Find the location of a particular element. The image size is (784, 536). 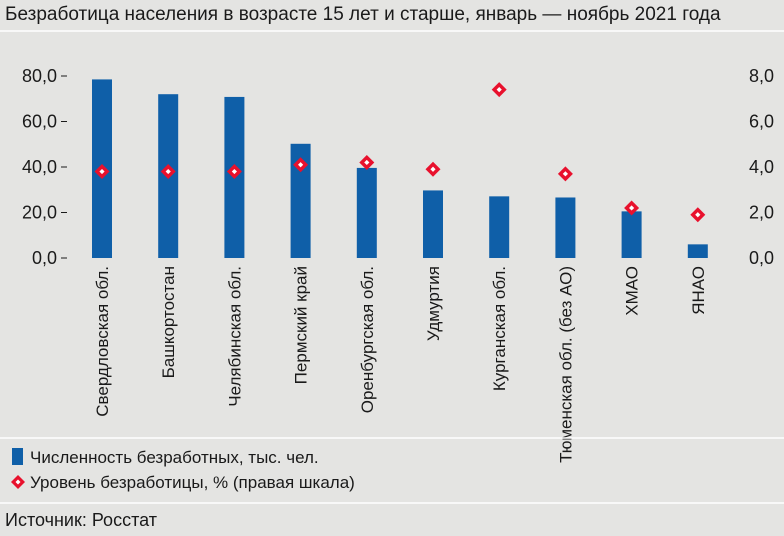

category-label: Башкортостан is located at coordinates (168, 322).